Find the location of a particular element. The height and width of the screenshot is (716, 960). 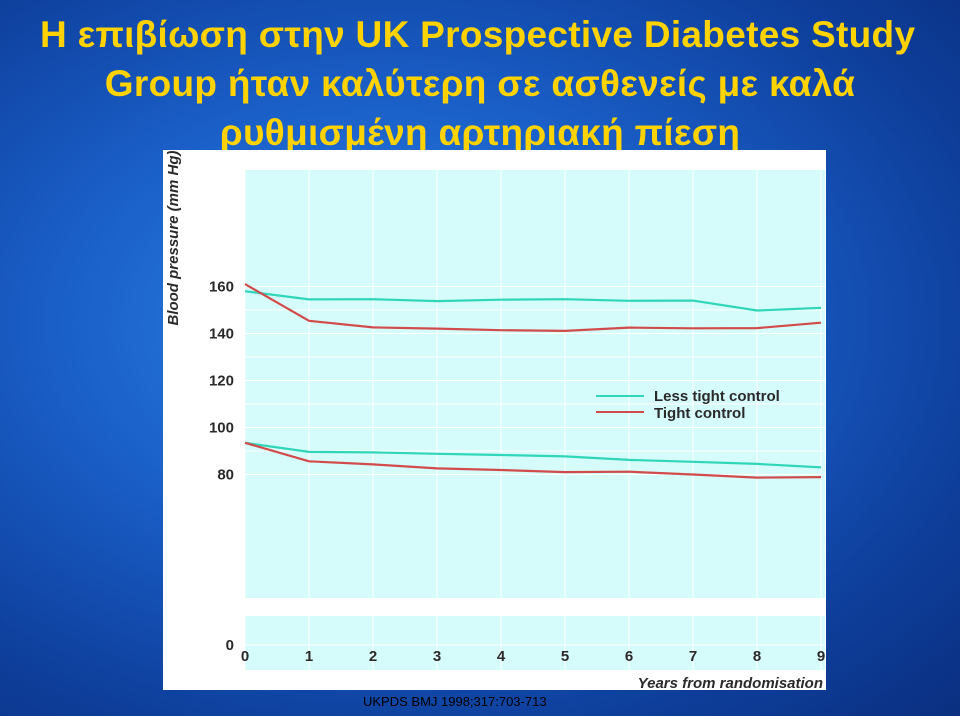

series-line-tight-diastolic is located at coordinates (533, 460).